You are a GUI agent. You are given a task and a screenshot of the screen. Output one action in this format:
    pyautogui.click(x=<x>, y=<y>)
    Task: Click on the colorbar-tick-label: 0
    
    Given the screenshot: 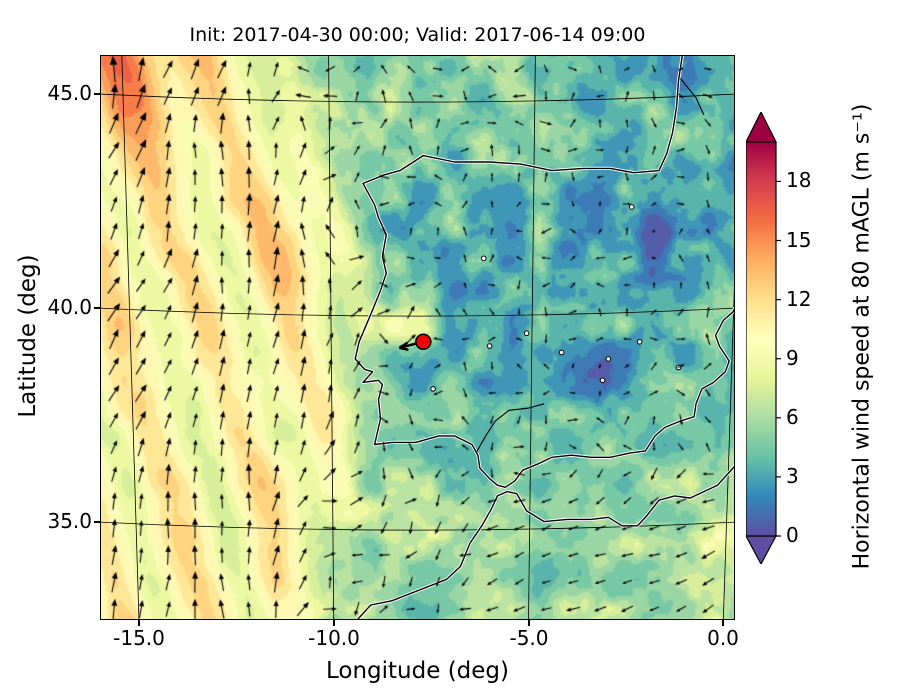 What is the action you would take?
    pyautogui.click(x=792, y=535)
    